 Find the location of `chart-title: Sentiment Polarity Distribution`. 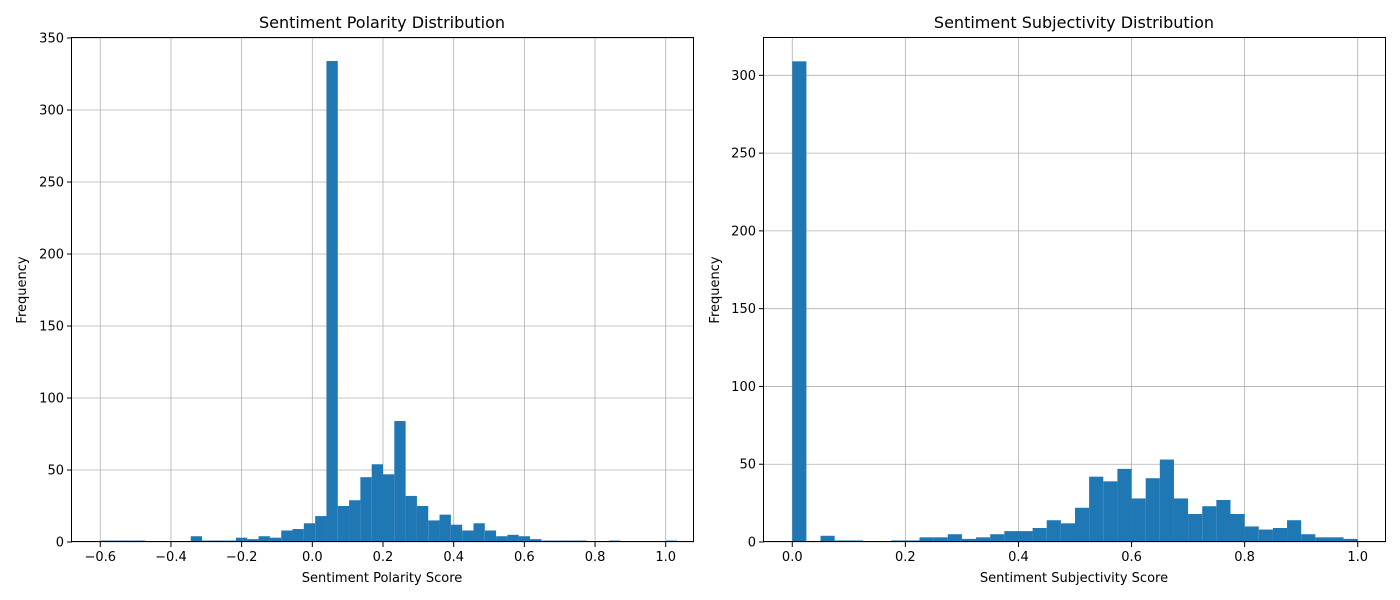

chart-title: Sentiment Polarity Distribution is located at coordinates (382, 22).